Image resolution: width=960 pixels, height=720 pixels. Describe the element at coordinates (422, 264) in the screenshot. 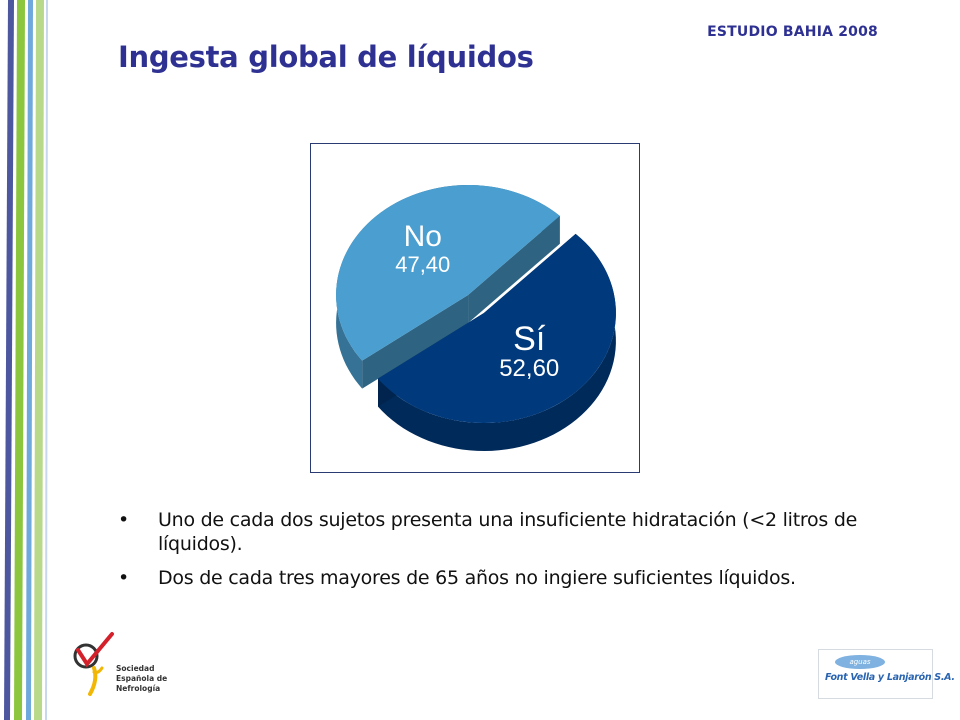

I see `pie-slice-value-label: 47,40` at that location.